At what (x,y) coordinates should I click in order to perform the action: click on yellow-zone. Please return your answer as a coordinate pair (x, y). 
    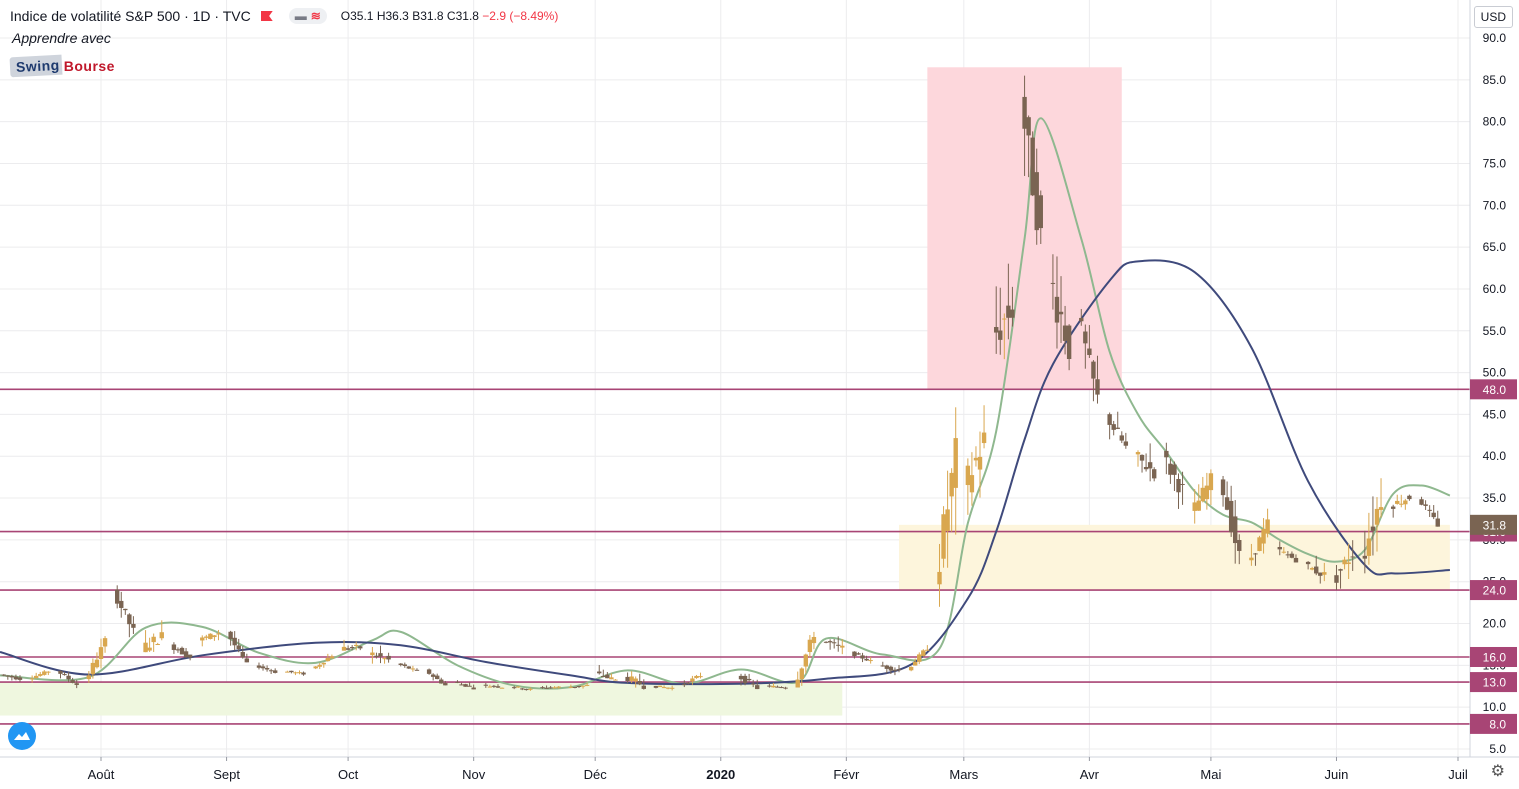
    Looking at the image, I should click on (1174, 557).